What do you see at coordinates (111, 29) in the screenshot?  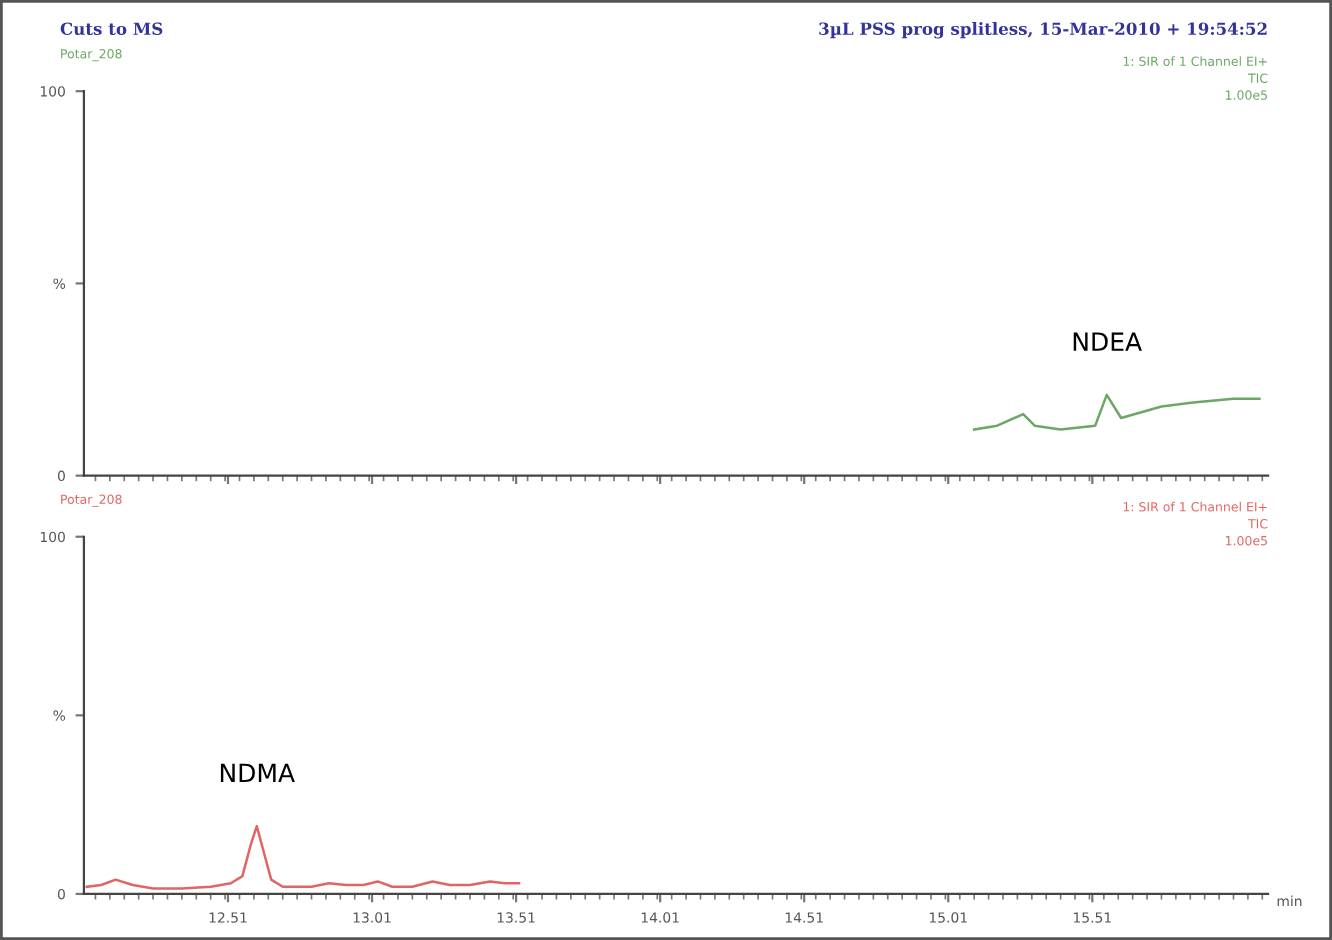 I see `chart-title: Cuts to MS` at bounding box center [111, 29].